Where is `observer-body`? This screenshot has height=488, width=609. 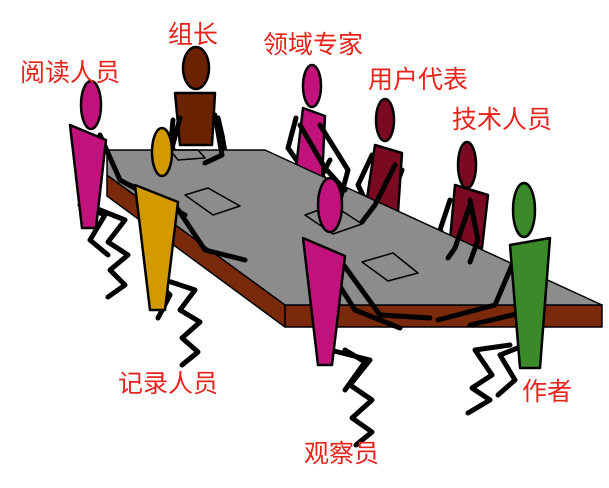 observer-body is located at coordinates (324, 301).